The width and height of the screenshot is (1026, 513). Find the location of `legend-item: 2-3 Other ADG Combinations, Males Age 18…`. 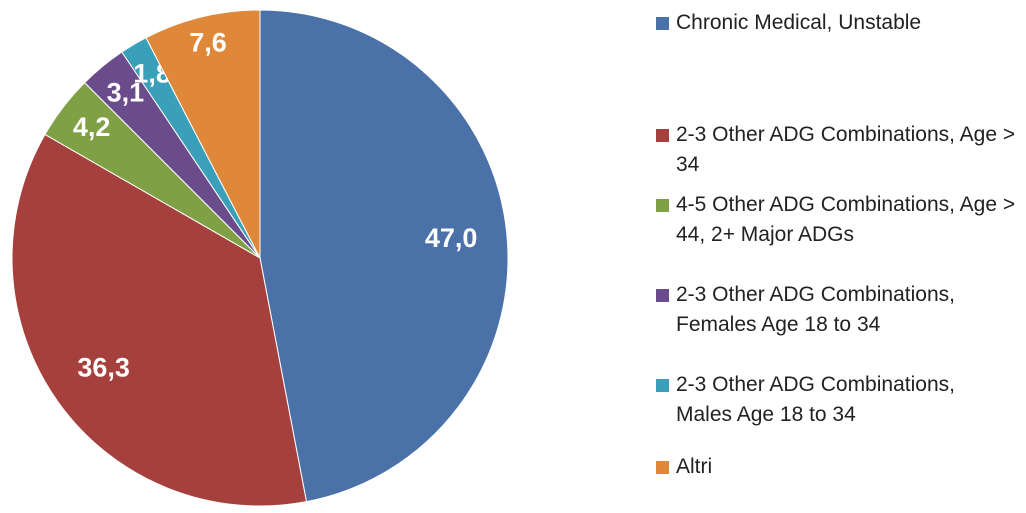

legend-item: 2-3 Other ADG Combinations, Males Age 18… is located at coordinates (834, 400).